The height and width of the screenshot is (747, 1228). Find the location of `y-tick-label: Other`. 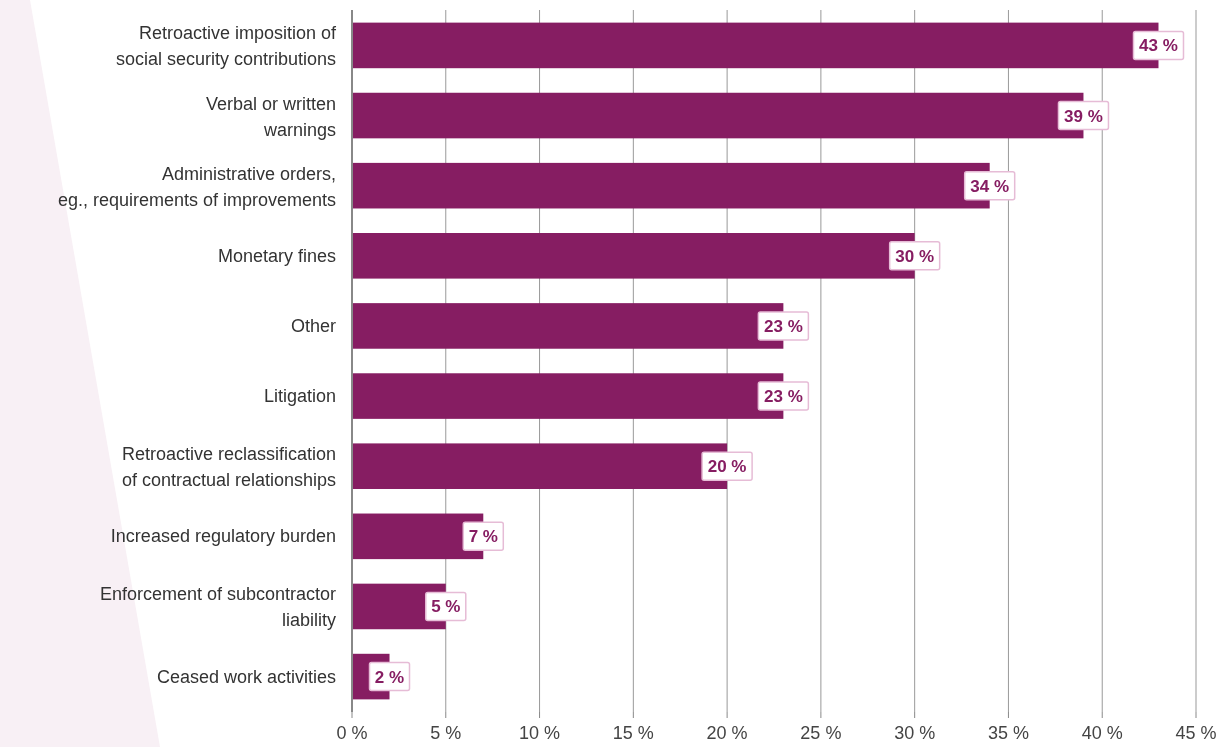

y-tick-label: Other is located at coordinates (313, 325).